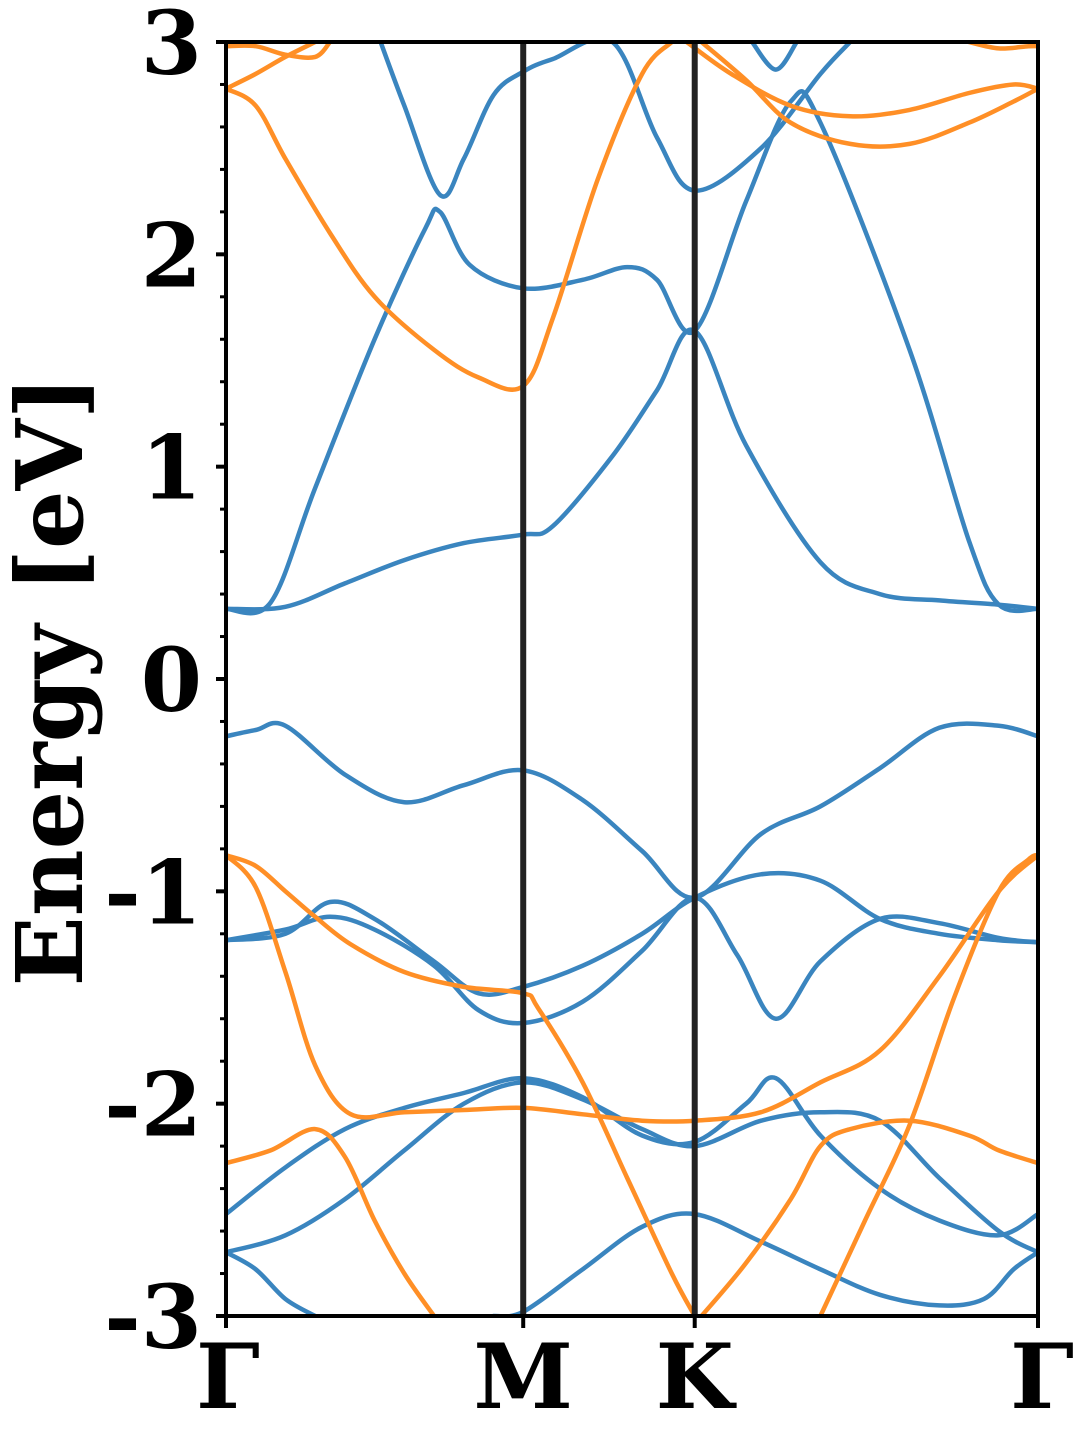  Describe the element at coordinates (171, 468) in the screenshot. I see `y-tick-label: 1` at that location.